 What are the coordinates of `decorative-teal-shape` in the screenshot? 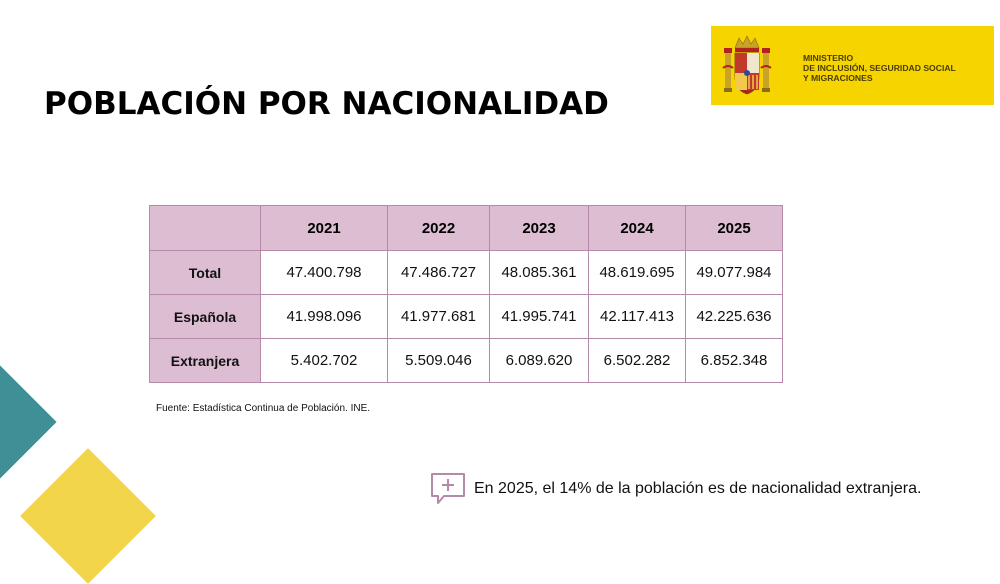 It's located at (28, 422).